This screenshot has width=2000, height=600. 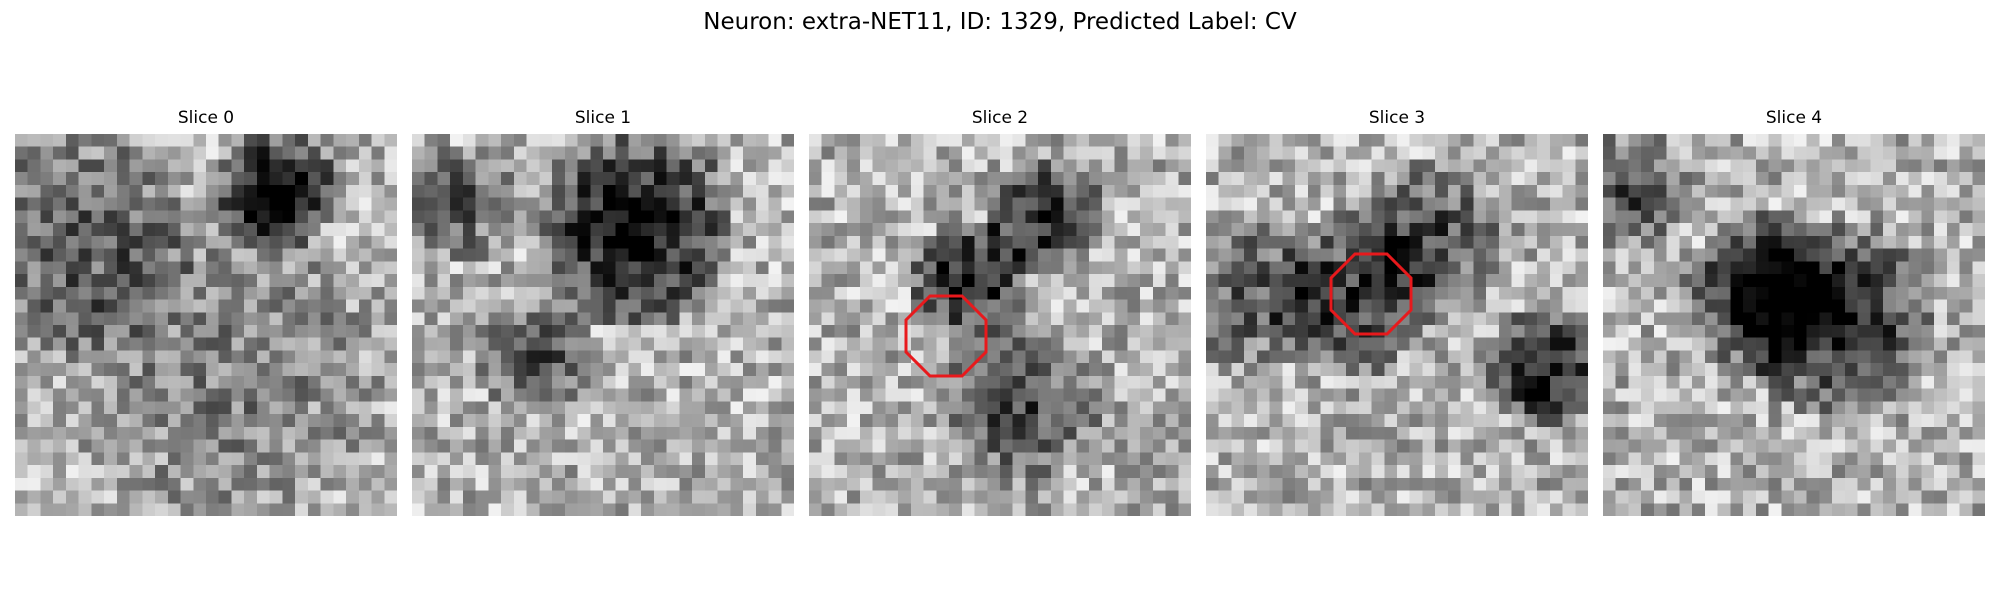 I want to click on slice-panel-2: Slice 2, so click(x=1000, y=311).